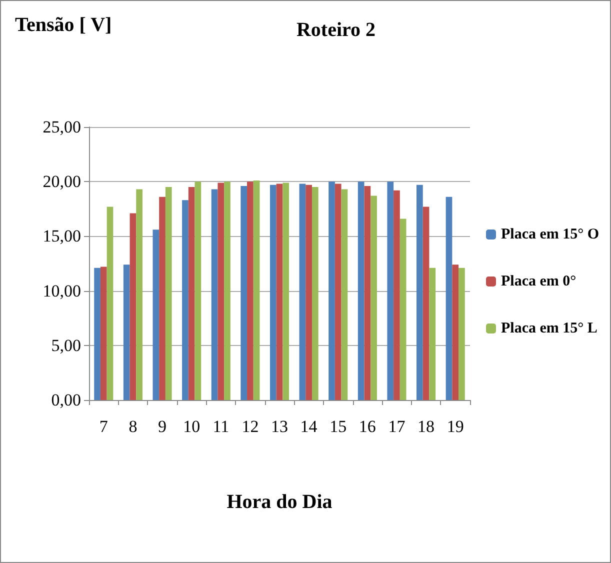  I want to click on y-tick-label: 25,00, so click(61, 127).